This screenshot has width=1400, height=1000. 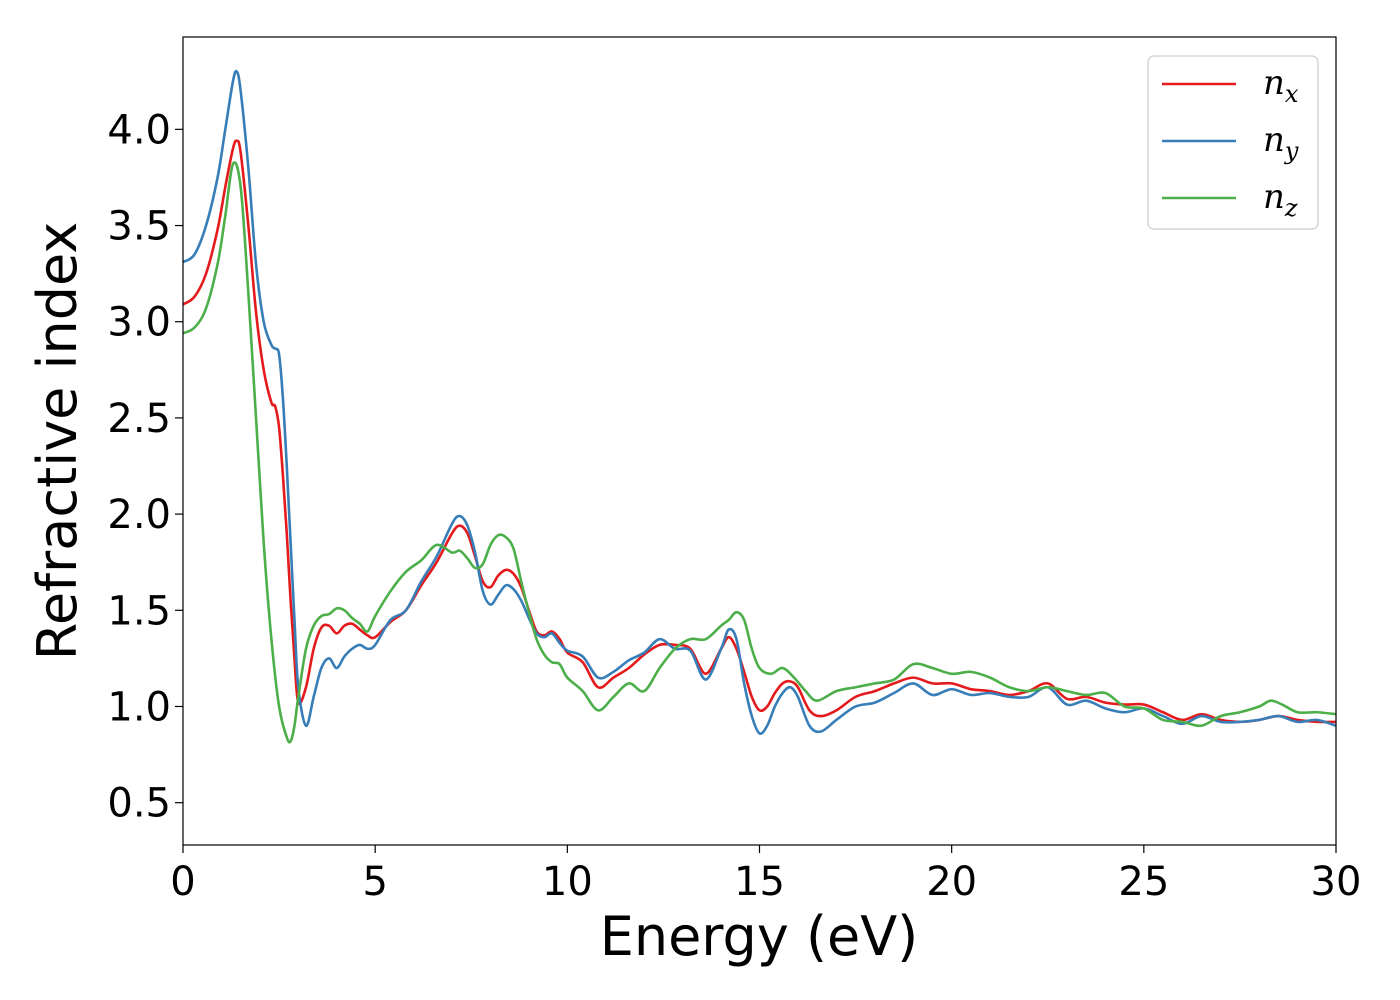 I want to click on legend-label-z: nz, so click(x=1280, y=199).